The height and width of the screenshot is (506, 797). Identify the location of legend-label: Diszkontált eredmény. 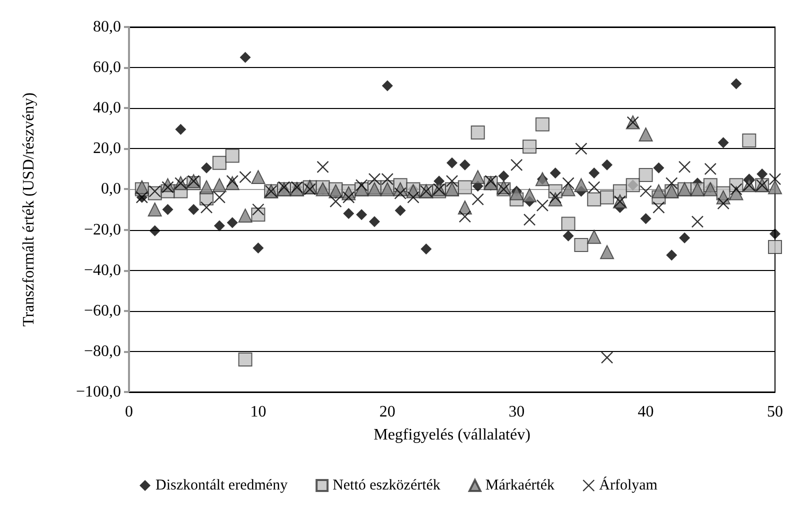
(222, 486).